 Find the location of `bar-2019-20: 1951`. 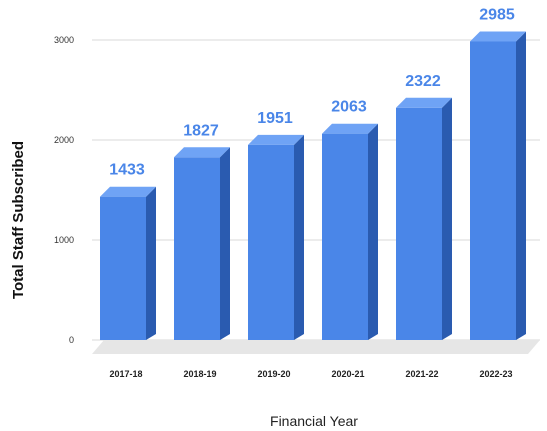

bar-2019-20: 1951 is located at coordinates (276, 225).